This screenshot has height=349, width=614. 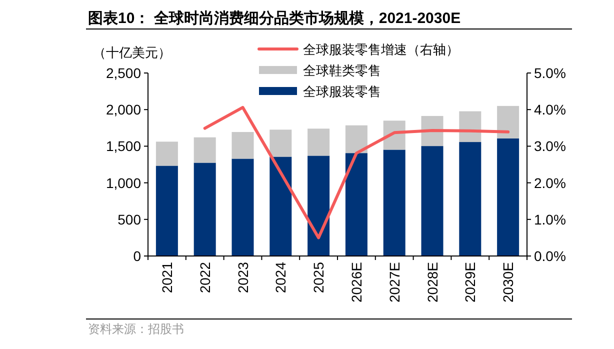 What do you see at coordinates (280, 278) in the screenshot?
I see `x-tick-label: 2024` at bounding box center [280, 278].